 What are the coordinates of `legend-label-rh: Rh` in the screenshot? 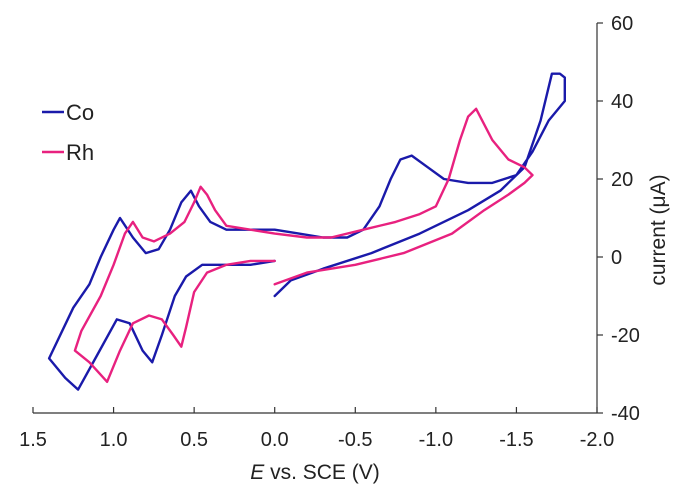 It's located at (80, 152).